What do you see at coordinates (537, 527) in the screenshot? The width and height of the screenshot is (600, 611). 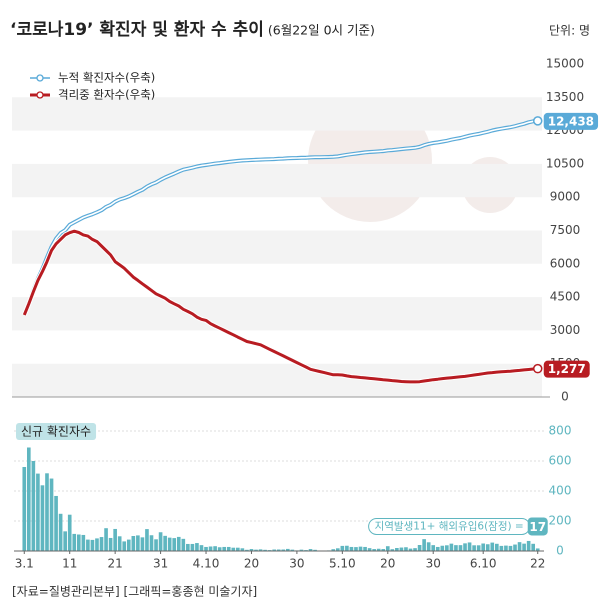 I see `value-label: 17` at bounding box center [537, 527].